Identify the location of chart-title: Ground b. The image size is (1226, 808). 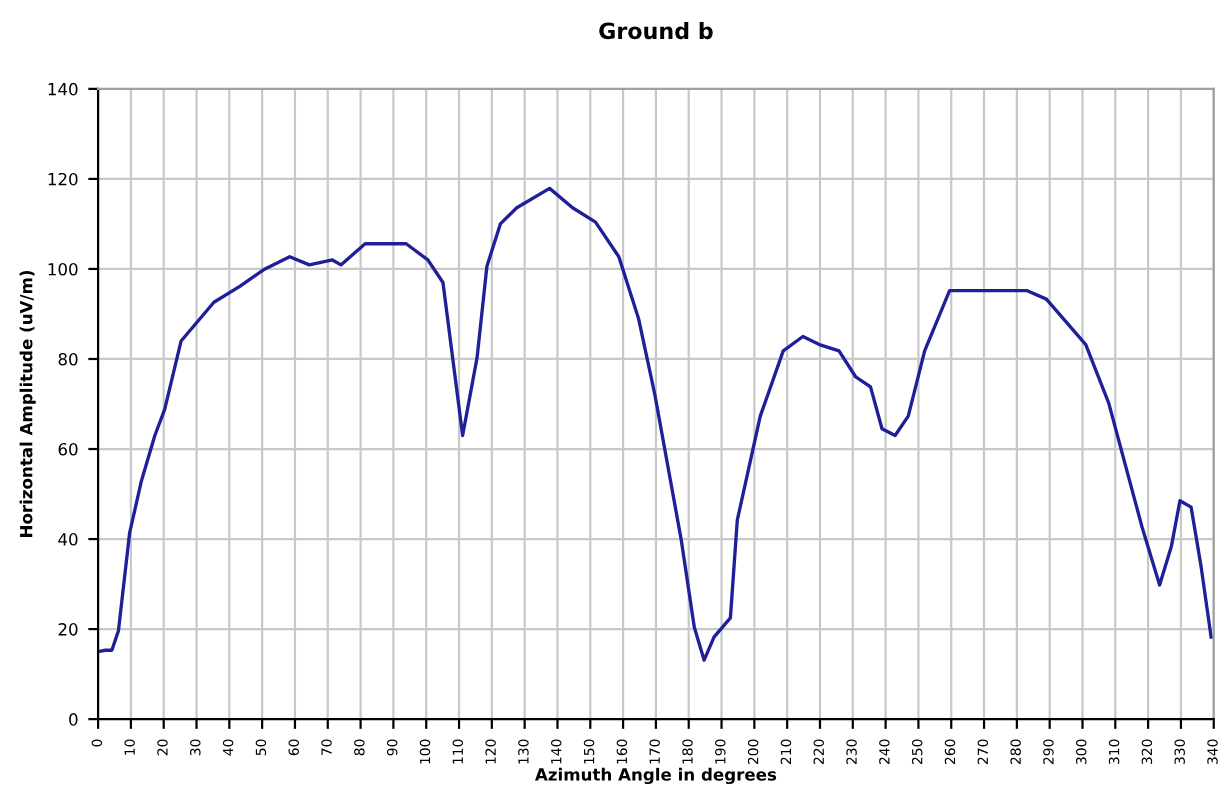
(656, 30).